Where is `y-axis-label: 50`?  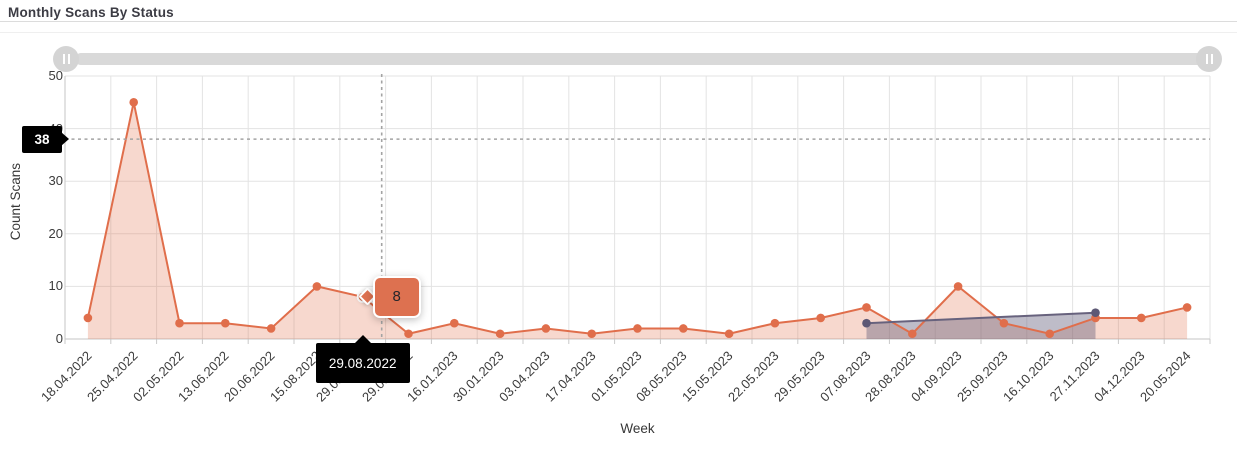 y-axis-label: 50 is located at coordinates (55, 75).